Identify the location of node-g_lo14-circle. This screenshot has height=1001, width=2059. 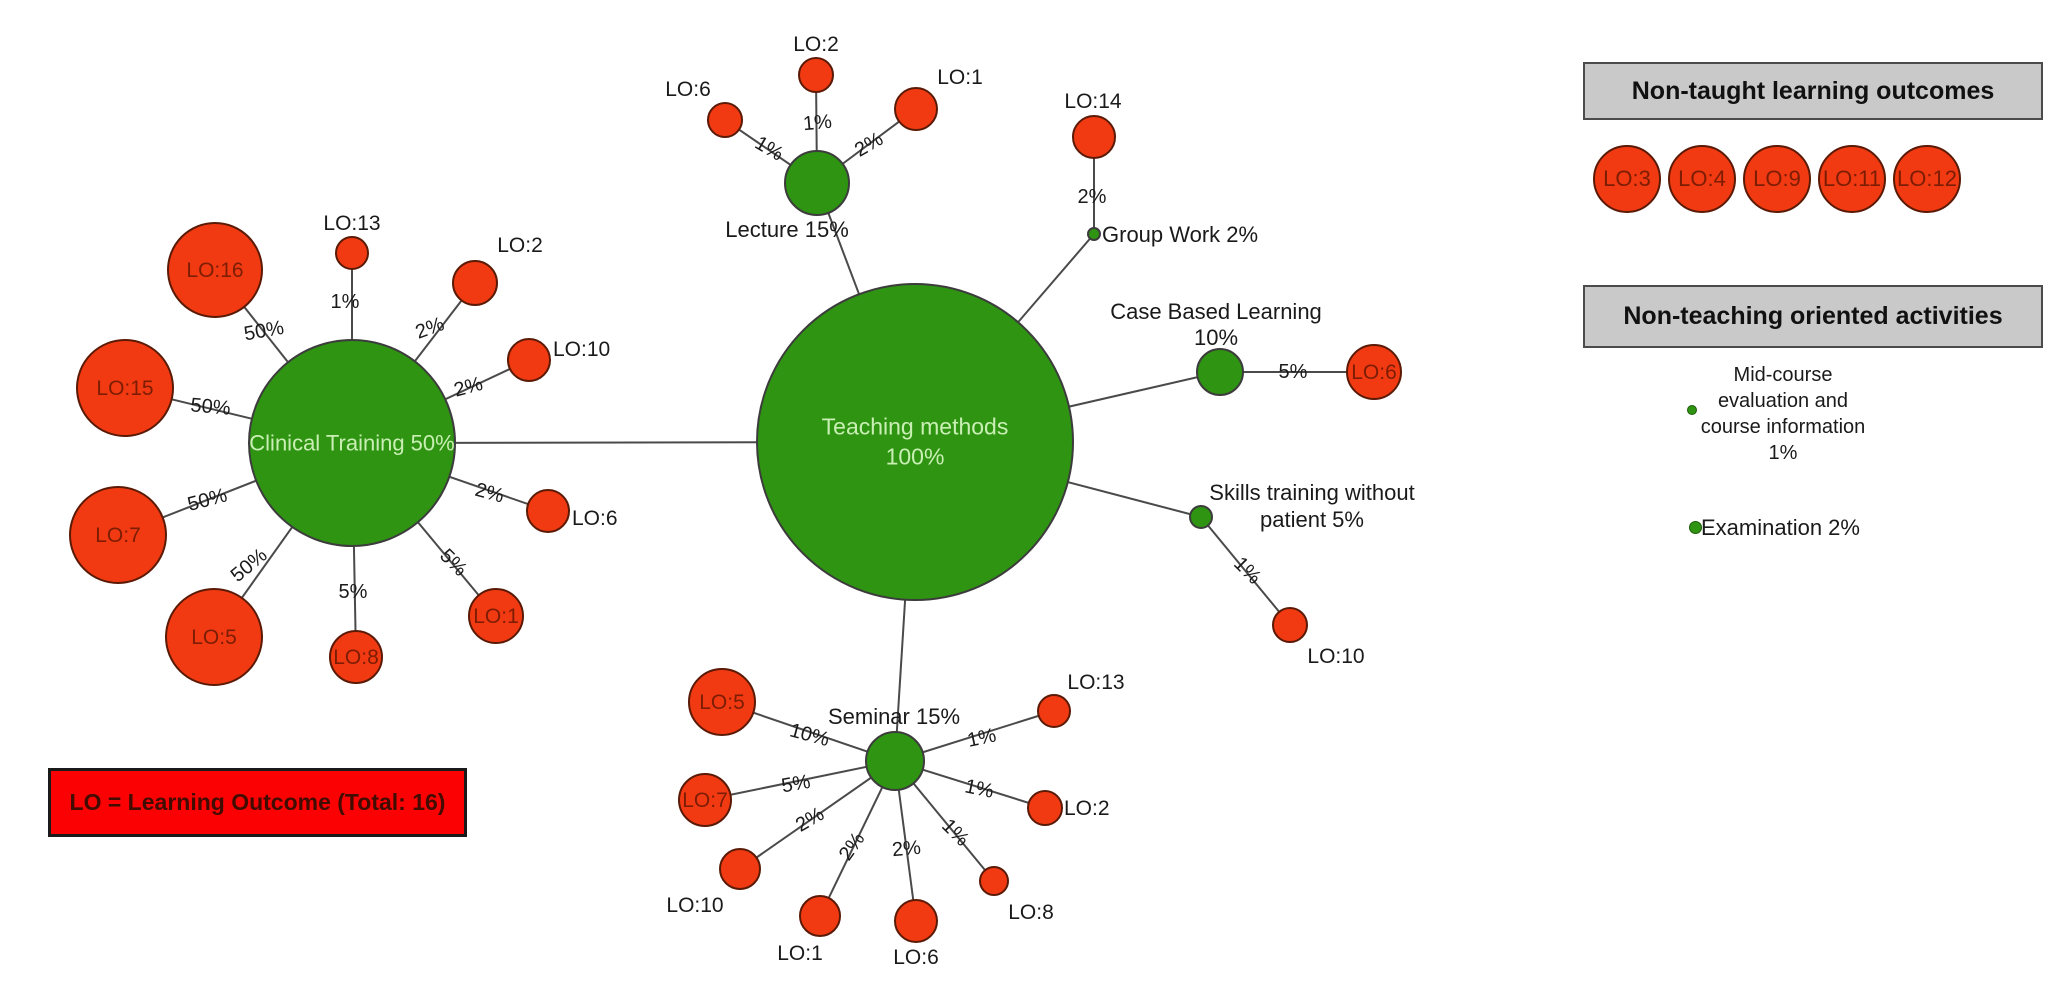
(1094, 137).